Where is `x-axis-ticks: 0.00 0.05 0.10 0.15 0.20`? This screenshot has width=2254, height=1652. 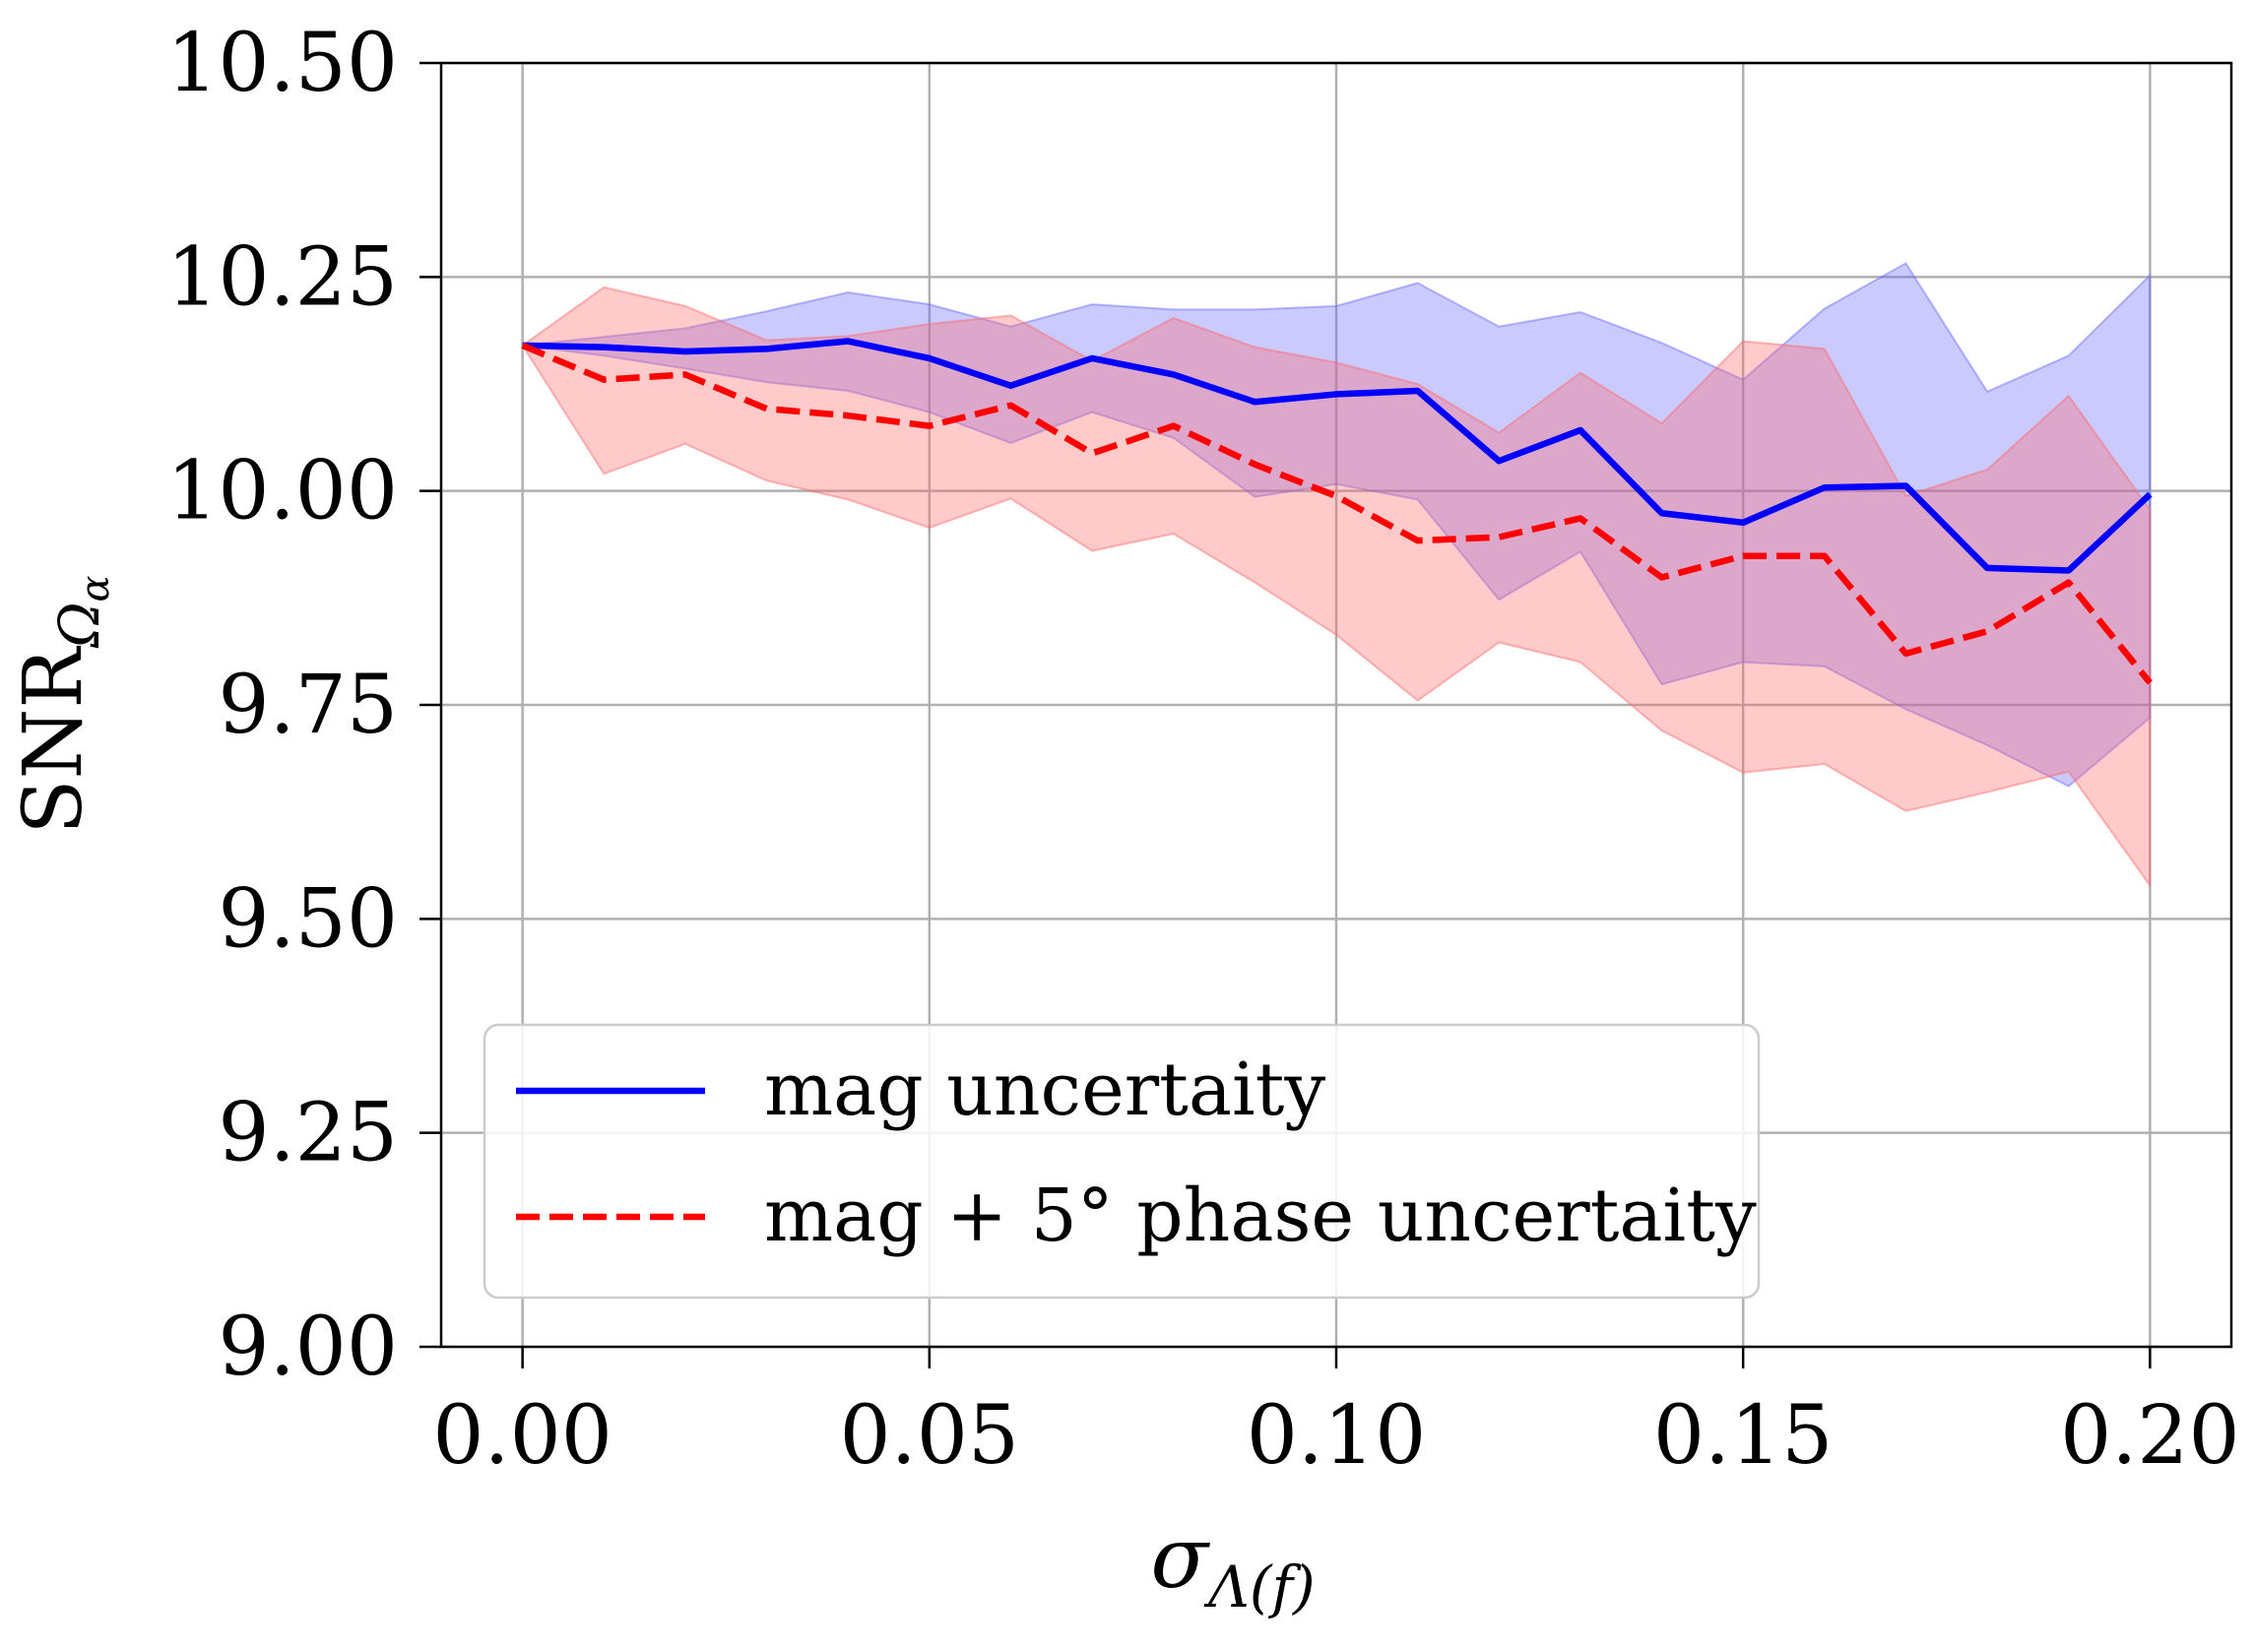 x-axis-ticks: 0.00 0.05 0.10 0.15 0.20 is located at coordinates (1336, 1415).